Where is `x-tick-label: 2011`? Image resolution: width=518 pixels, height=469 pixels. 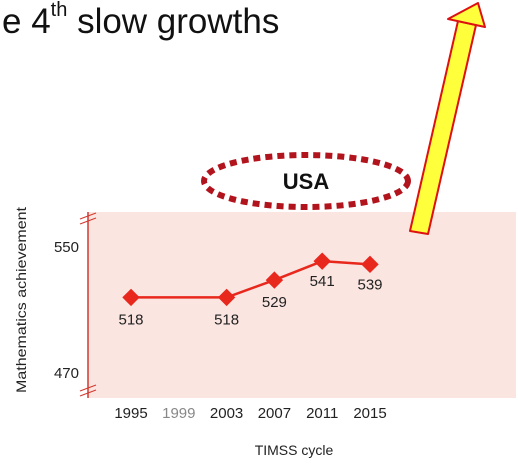 x-tick-label: 2011 is located at coordinates (322, 413).